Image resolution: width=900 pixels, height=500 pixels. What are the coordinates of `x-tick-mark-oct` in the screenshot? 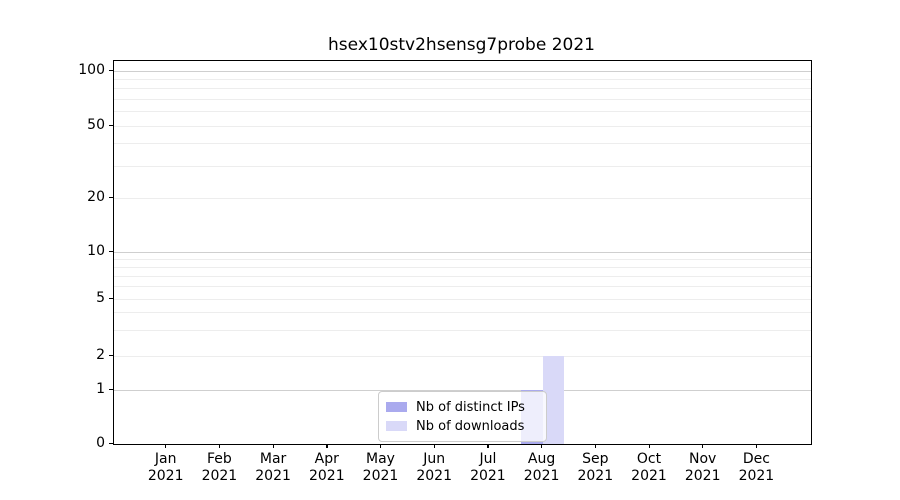 It's located at (649, 446).